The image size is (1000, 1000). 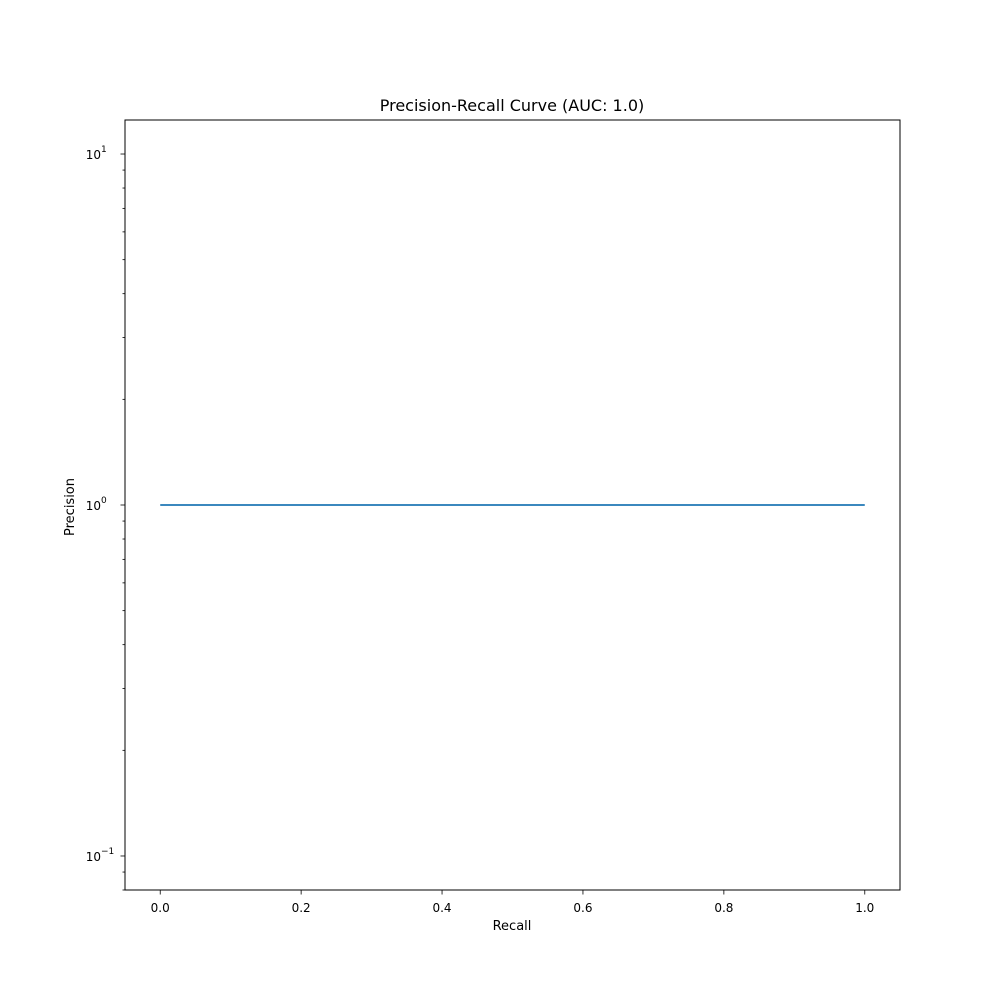 What do you see at coordinates (723, 908) in the screenshot?
I see `x-tick-label: 0.8` at bounding box center [723, 908].